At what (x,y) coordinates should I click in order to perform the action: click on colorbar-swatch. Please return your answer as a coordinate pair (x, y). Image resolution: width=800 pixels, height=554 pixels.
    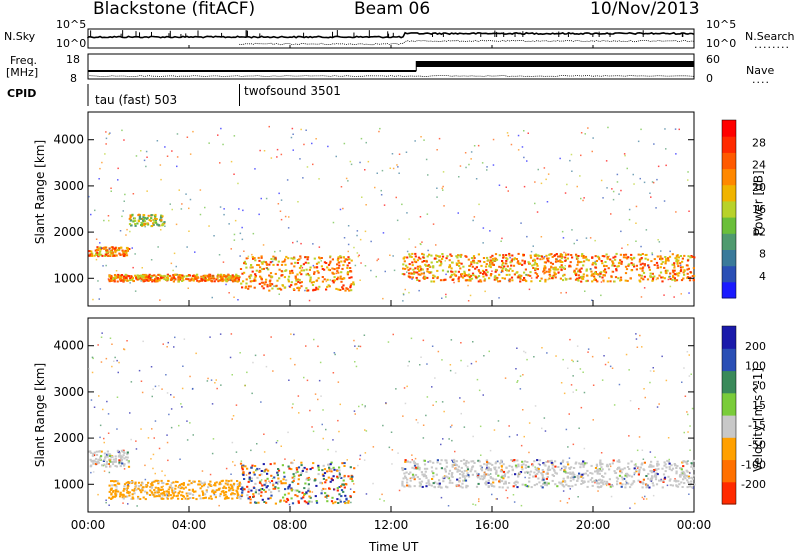
    Looking at the image, I should click on (729, 337).